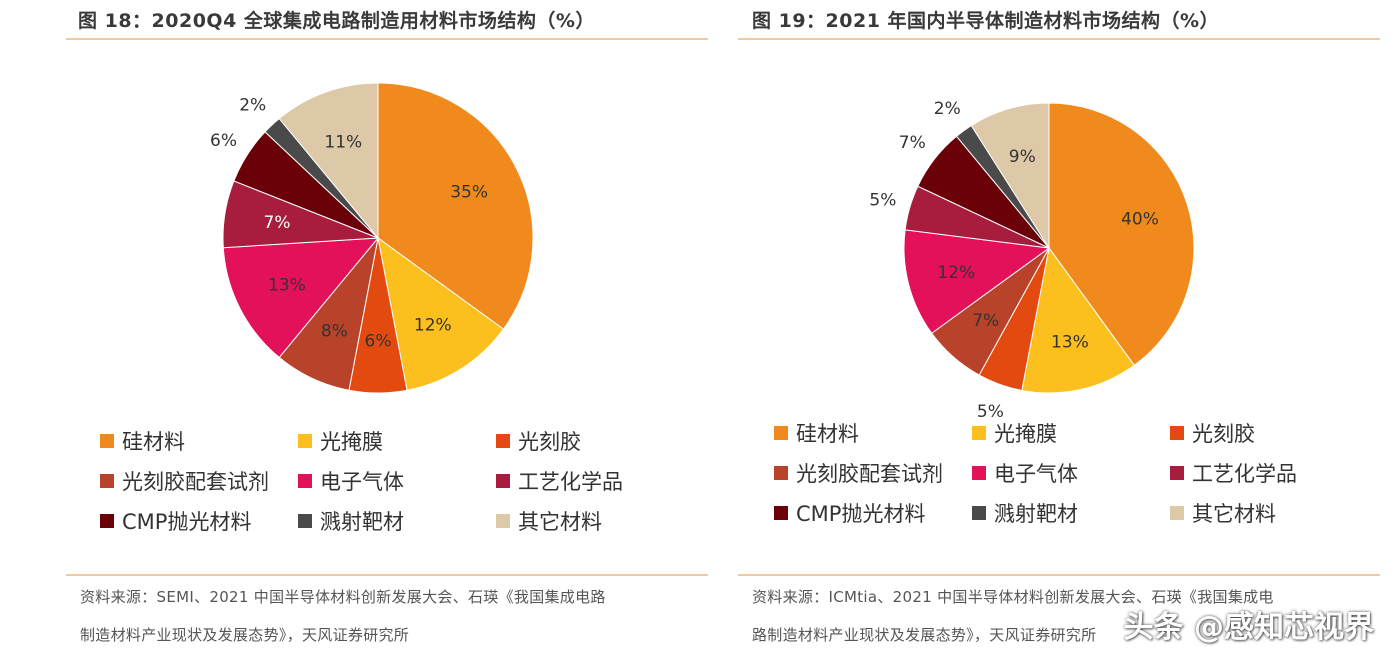 The height and width of the screenshot is (660, 1396). Describe the element at coordinates (1070, 342) in the screenshot. I see `pie-label-2: 13%` at that location.